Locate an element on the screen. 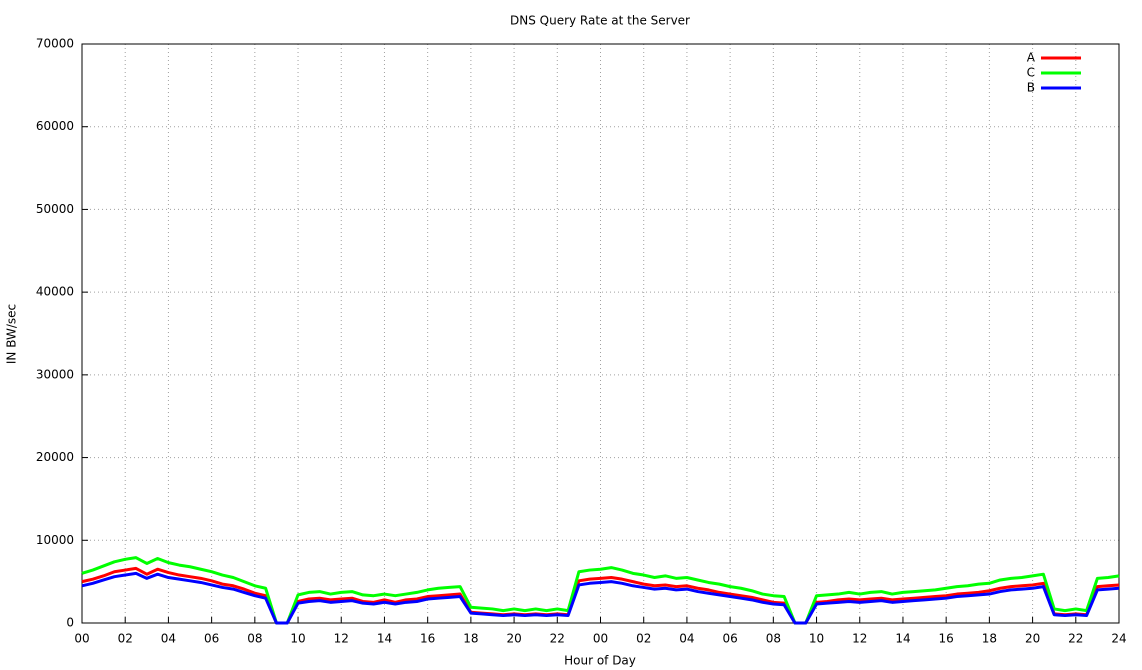  chart-title: DNS Query Rate at the Server is located at coordinates (600, 21).